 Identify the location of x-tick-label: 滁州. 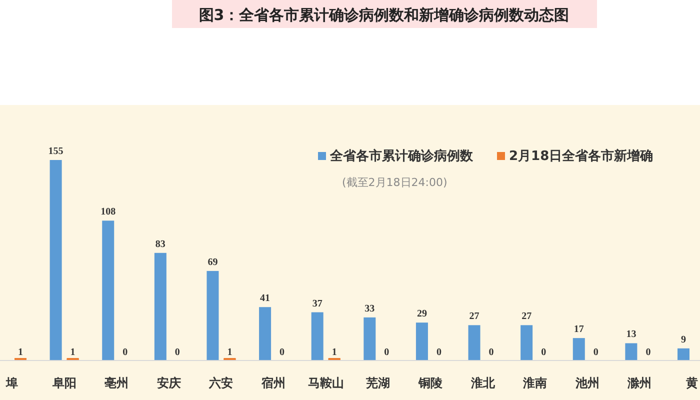
(639, 383).